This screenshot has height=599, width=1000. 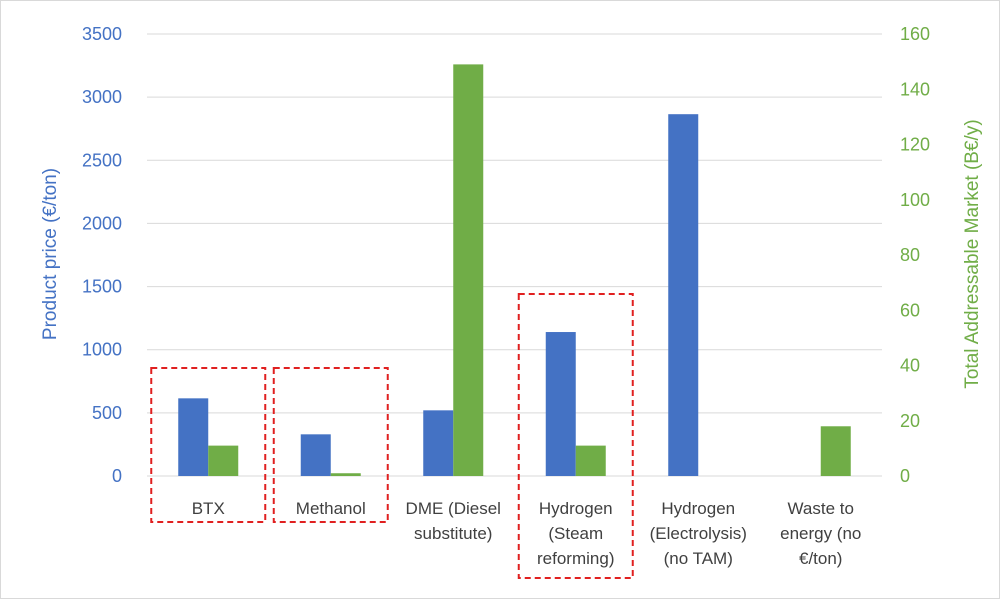 I want to click on category-label: BTX, so click(x=208, y=508).